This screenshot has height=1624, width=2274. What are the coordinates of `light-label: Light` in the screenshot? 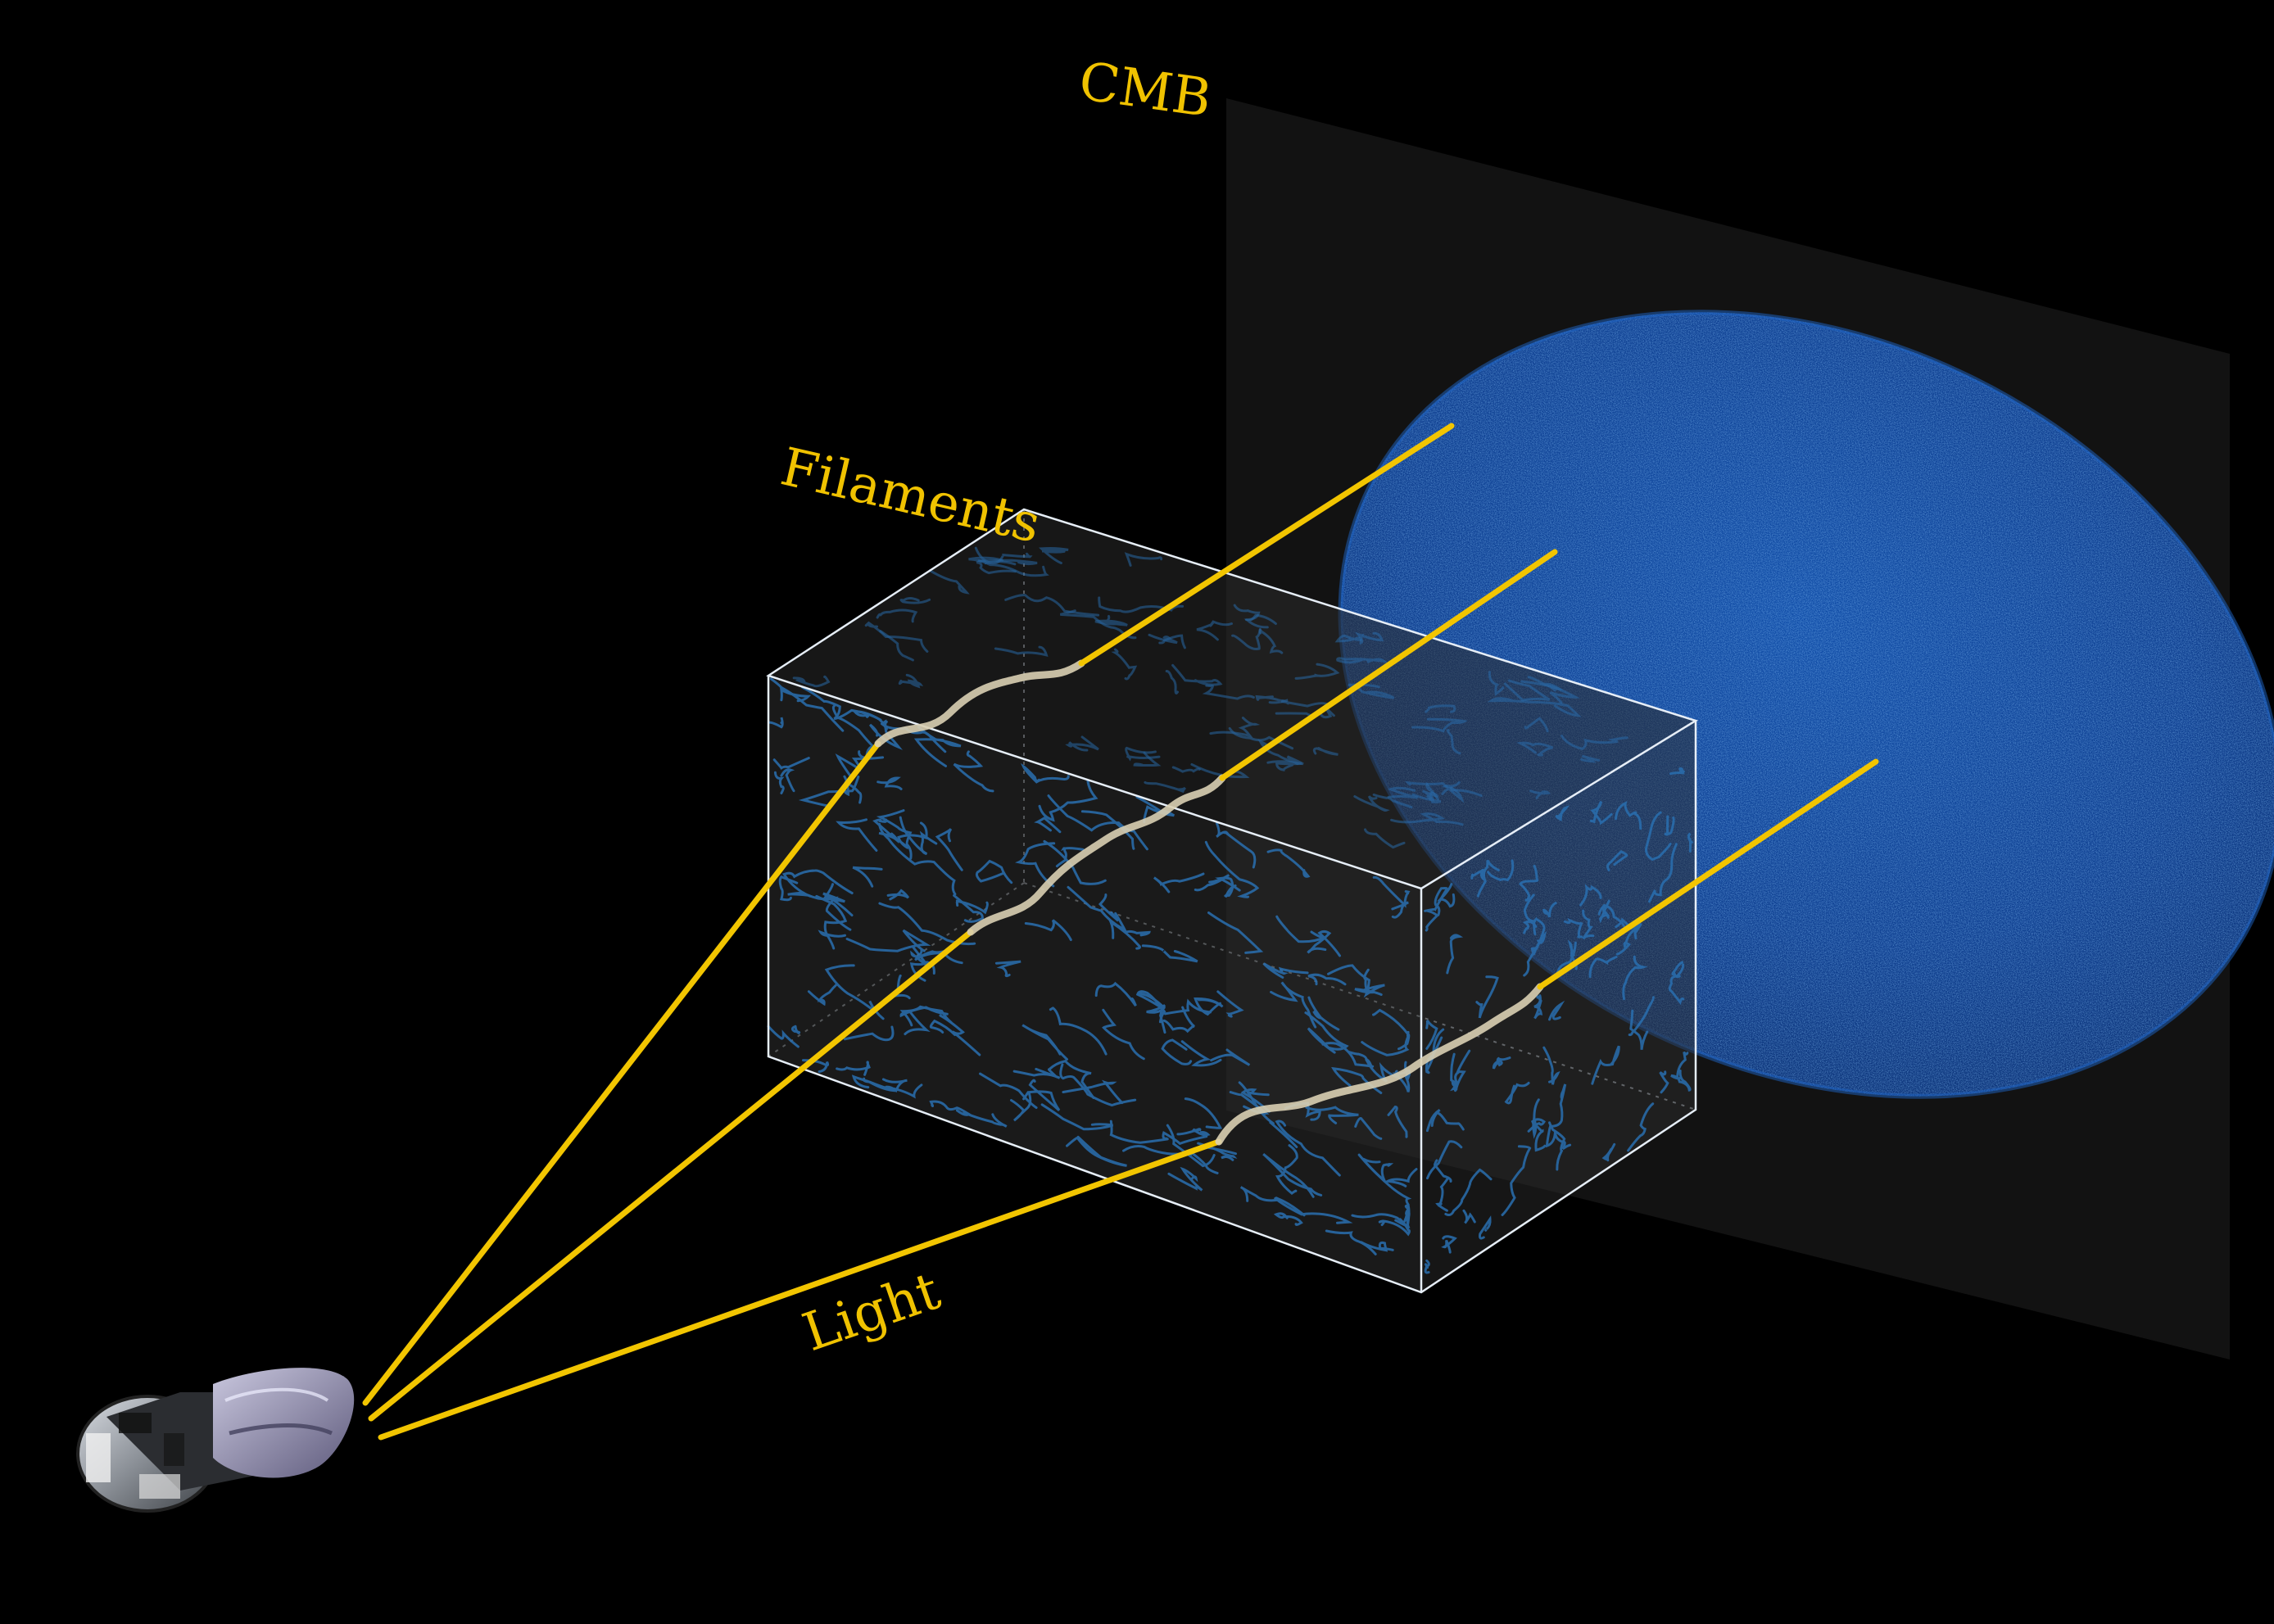 It's located at (871, 1312).